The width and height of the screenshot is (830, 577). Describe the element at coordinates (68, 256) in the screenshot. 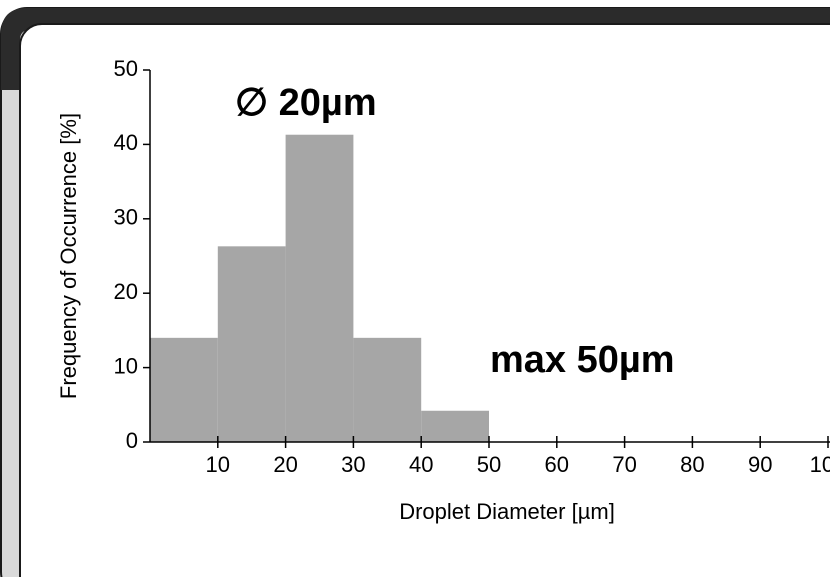

I see `y-axis-title: Frequency of Occurrence [%]` at that location.